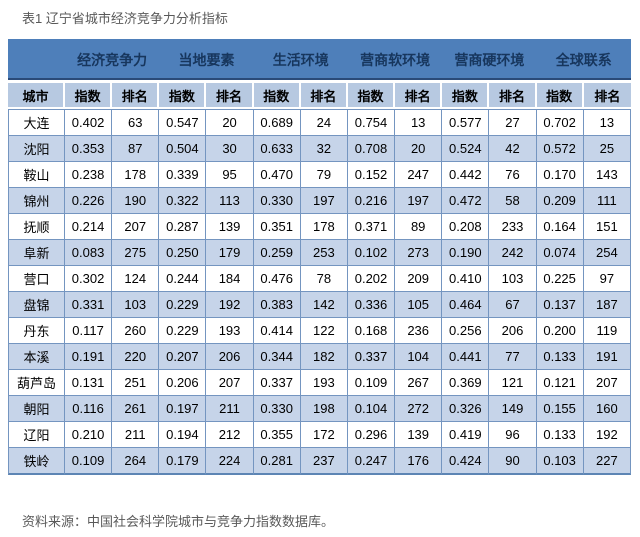 The image size is (640, 537). What do you see at coordinates (371, 227) in the screenshot?
I see `index-value-cell: 0.371` at bounding box center [371, 227].